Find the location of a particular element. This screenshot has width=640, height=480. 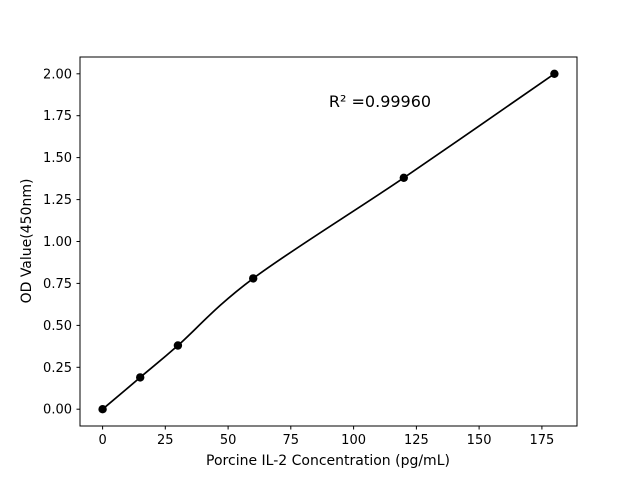

y-tick-label: 1.00 is located at coordinates (57, 242).